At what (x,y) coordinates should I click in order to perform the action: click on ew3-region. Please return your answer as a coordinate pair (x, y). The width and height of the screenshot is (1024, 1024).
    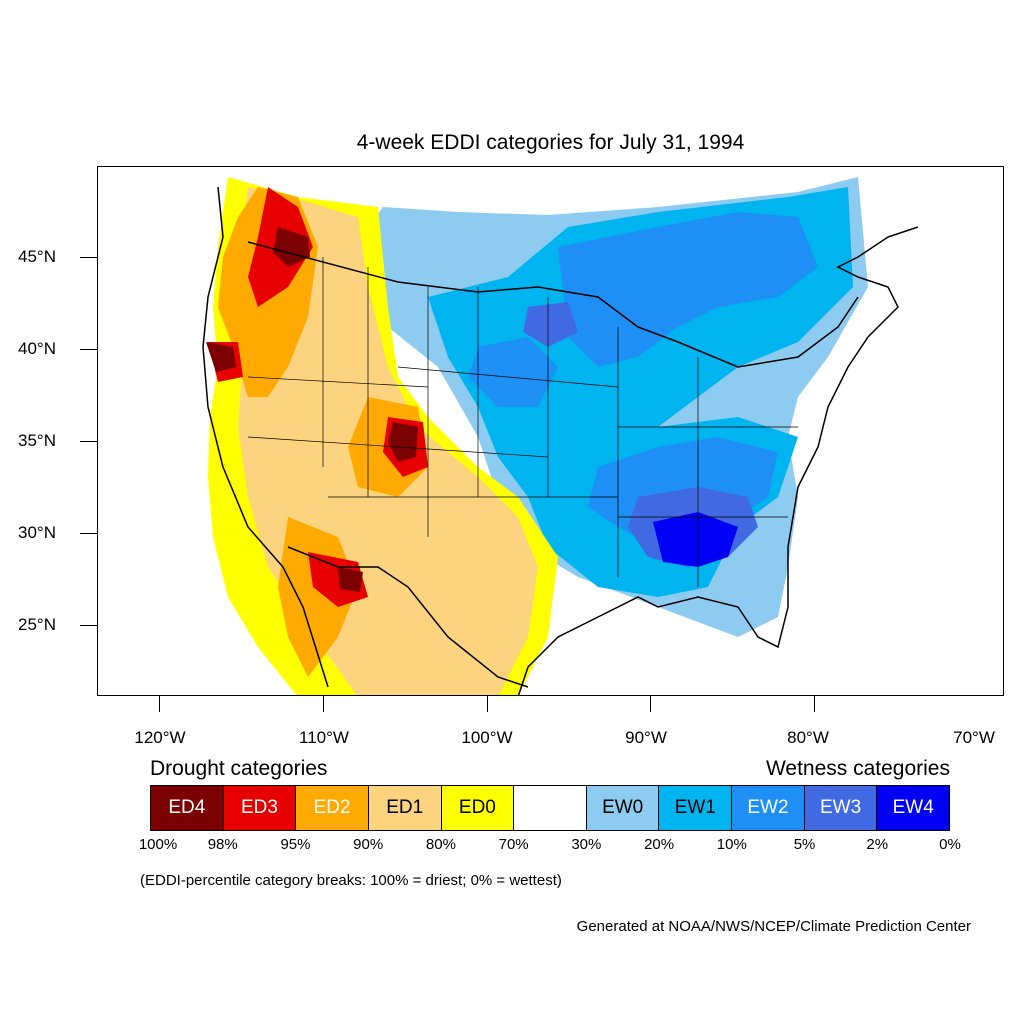
    Looking at the image, I should click on (640, 434).